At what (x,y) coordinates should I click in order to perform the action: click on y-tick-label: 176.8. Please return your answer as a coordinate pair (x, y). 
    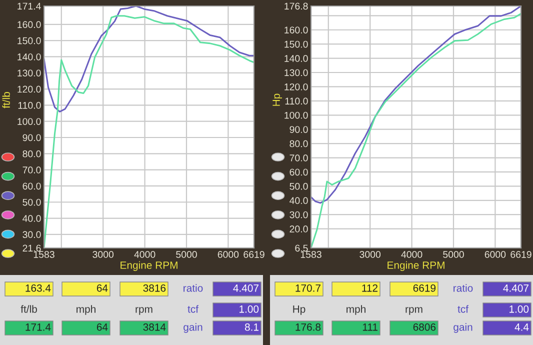
    Looking at the image, I should click on (296, 6).